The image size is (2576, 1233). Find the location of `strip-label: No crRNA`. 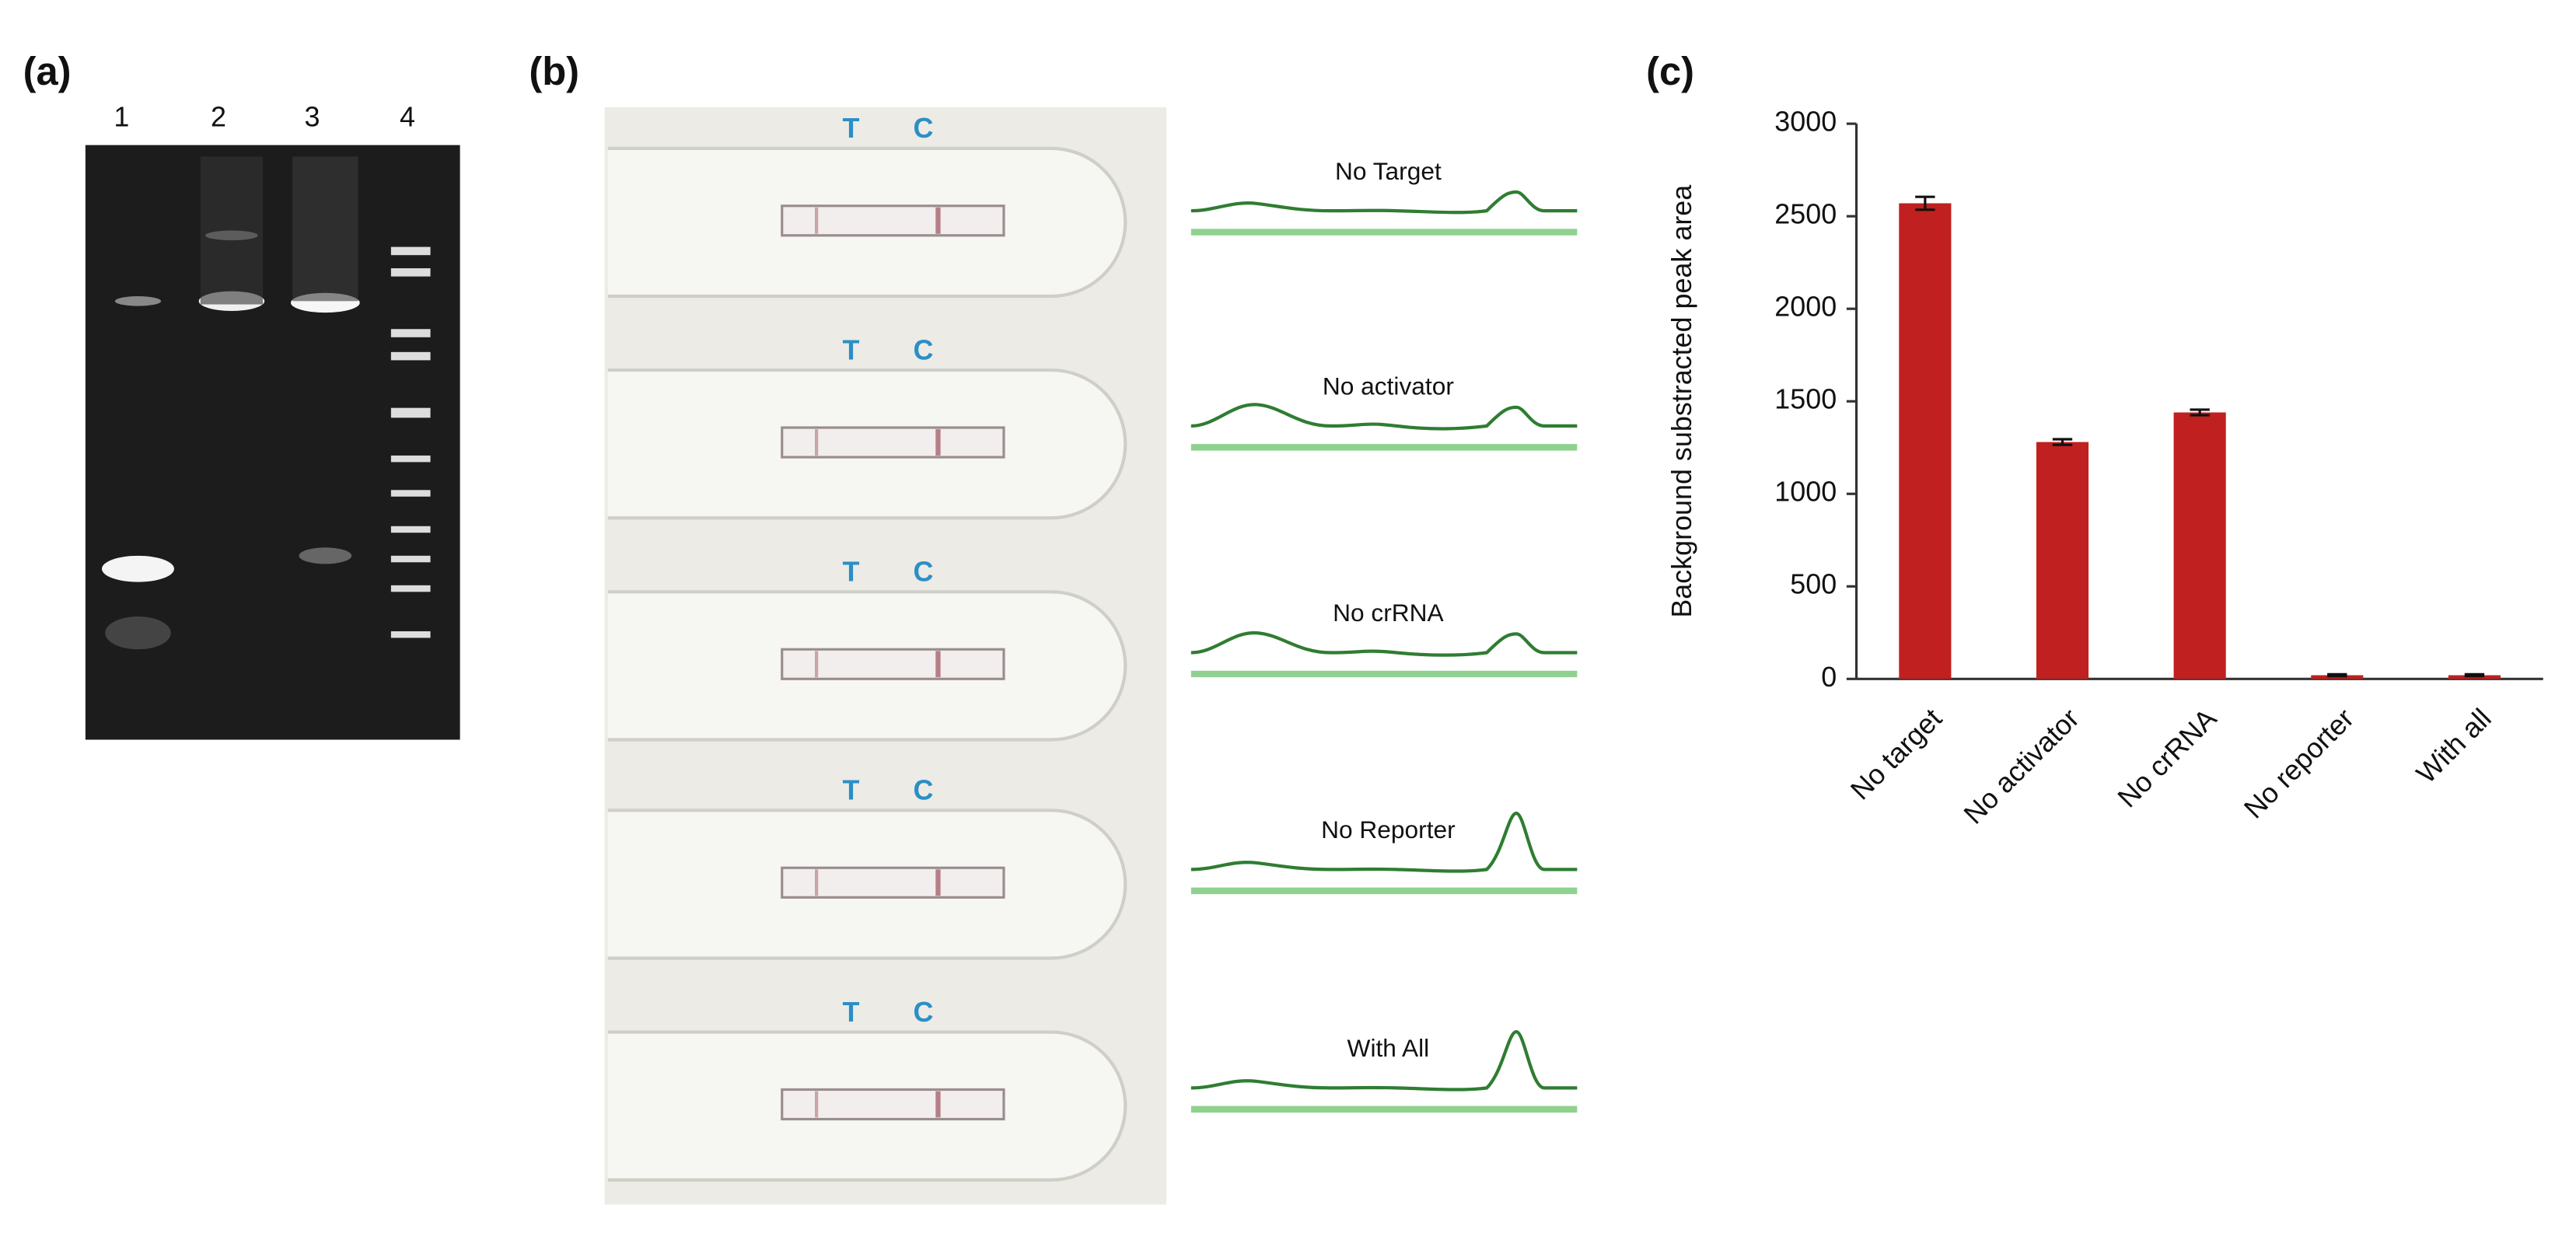

strip-label: No crRNA is located at coordinates (1388, 613).